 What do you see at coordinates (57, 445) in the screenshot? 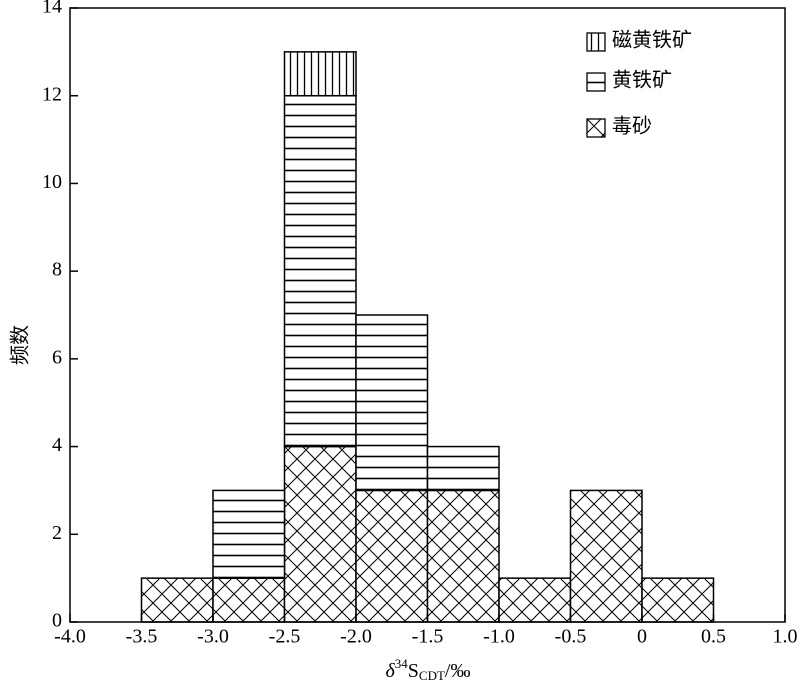
I see `y-tick-label: 4` at bounding box center [57, 445].